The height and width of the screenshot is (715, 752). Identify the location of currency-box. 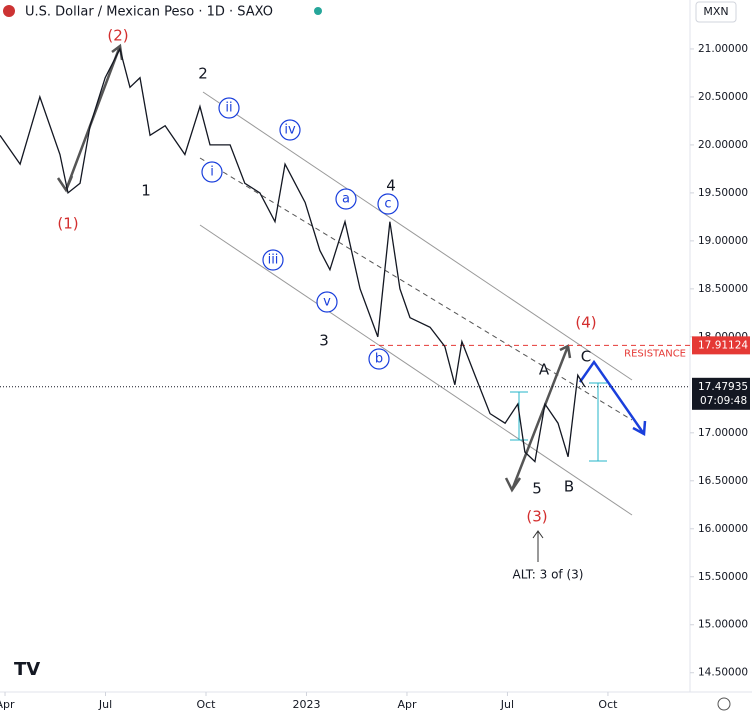
(716, 12).